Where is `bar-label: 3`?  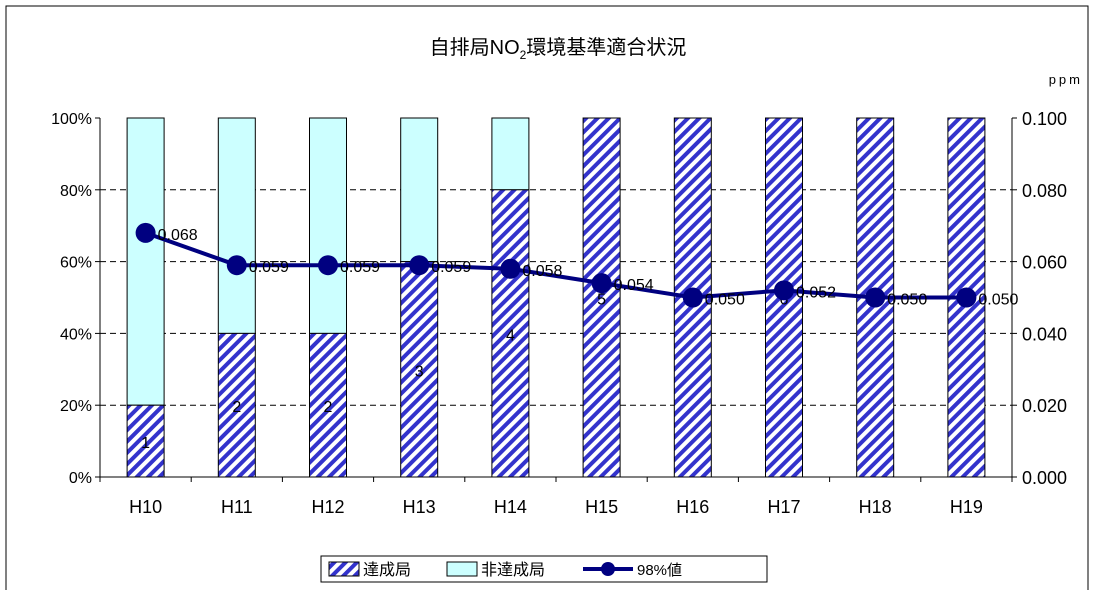
bar-label: 3 is located at coordinates (419, 371).